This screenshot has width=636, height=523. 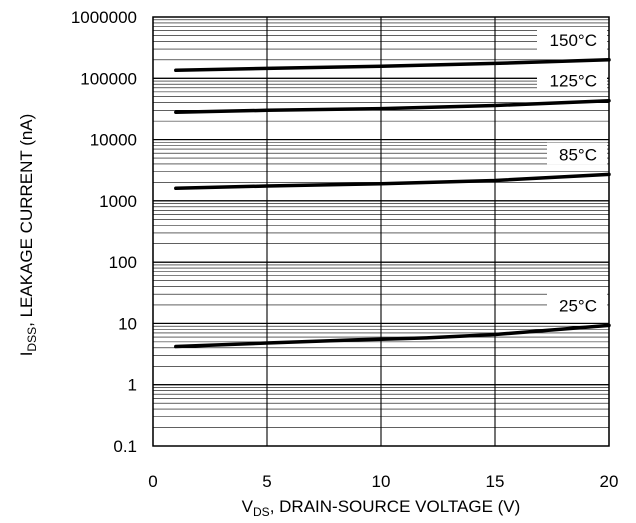 I want to click on x-axis-title: VDS, DRAIN-SOURCE VOLTAGE (V), so click(x=381, y=508).